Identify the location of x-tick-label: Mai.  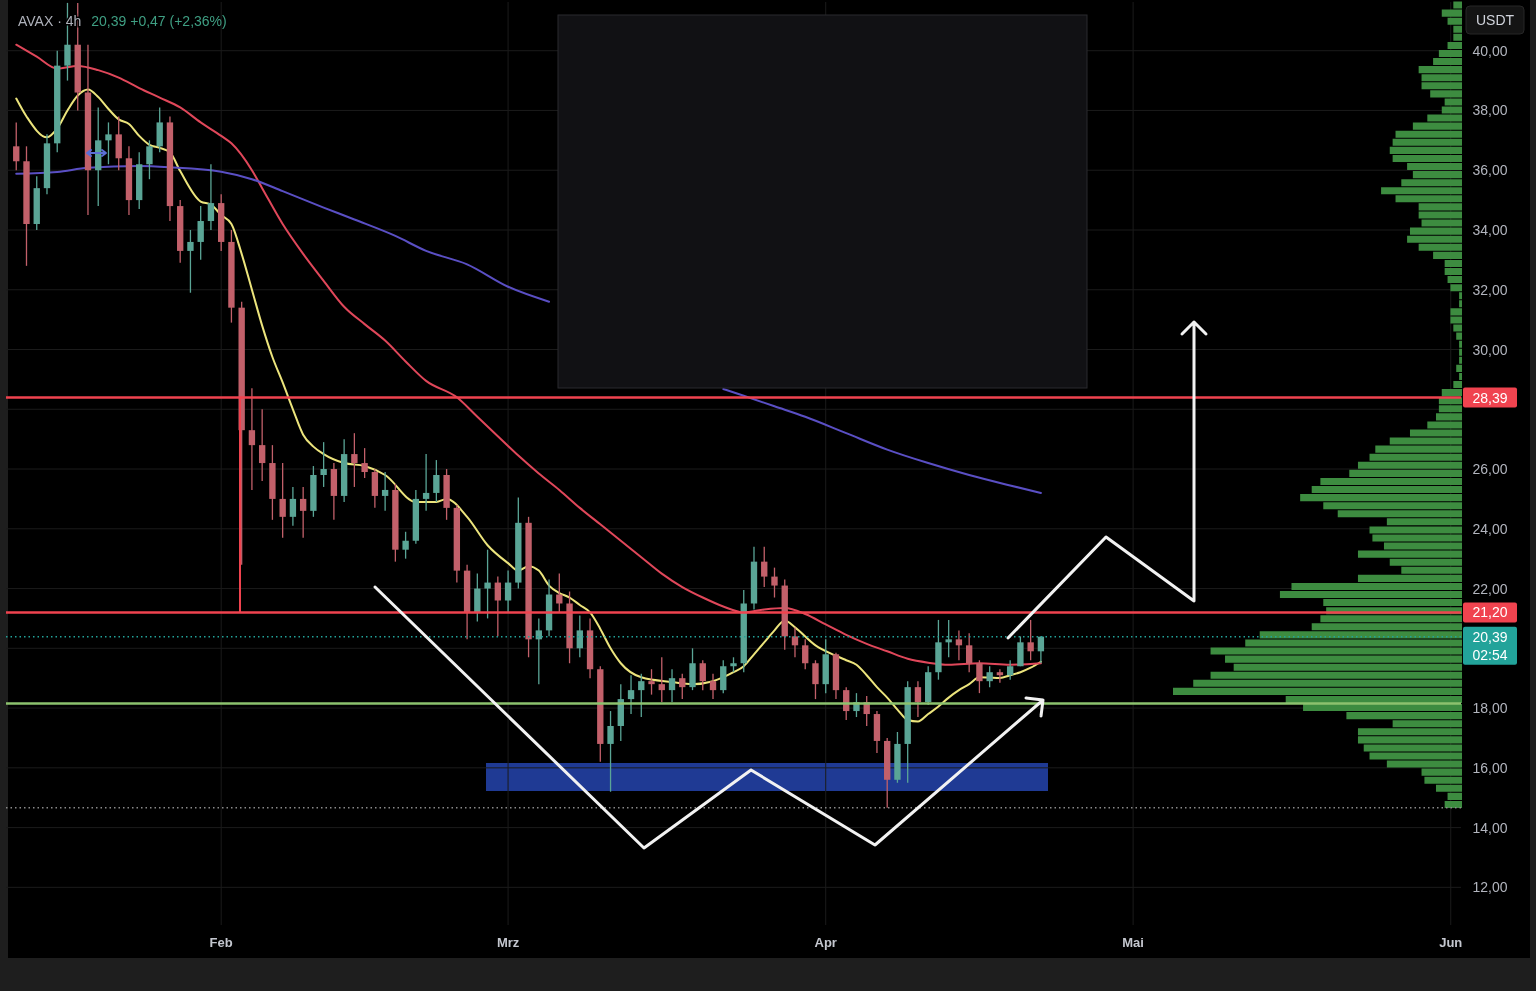
(1133, 942).